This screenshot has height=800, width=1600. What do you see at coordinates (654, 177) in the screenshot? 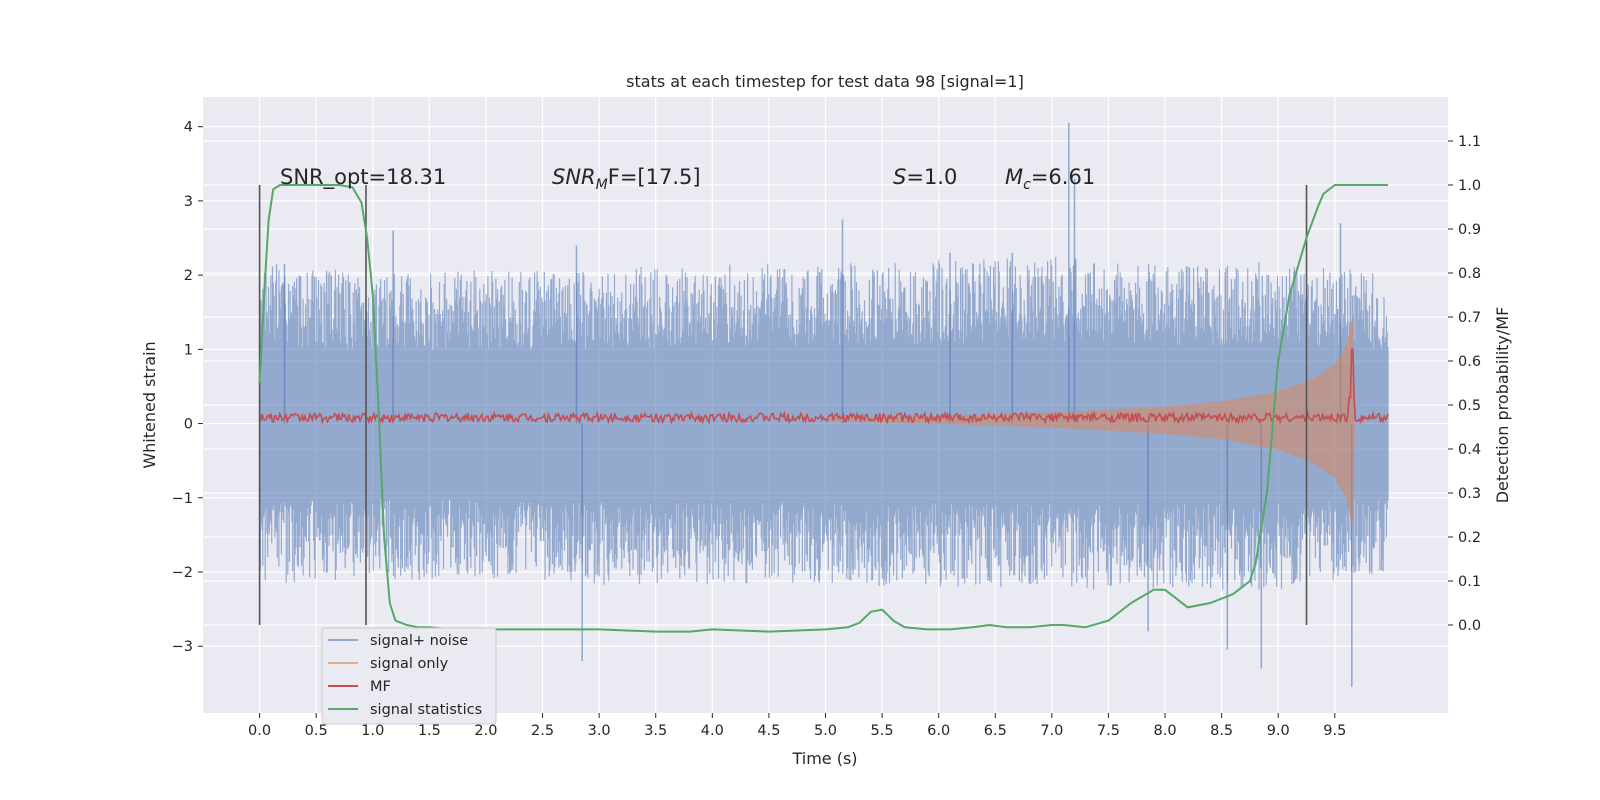
I see `annotation-snr-mf-rest: F=[17.5]` at bounding box center [654, 177].